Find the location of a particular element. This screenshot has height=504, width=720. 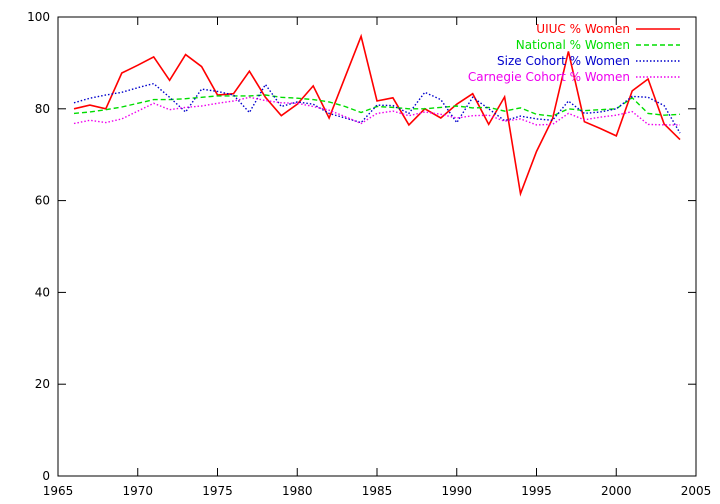

y-tick-label: 0 is located at coordinates (46, 476).